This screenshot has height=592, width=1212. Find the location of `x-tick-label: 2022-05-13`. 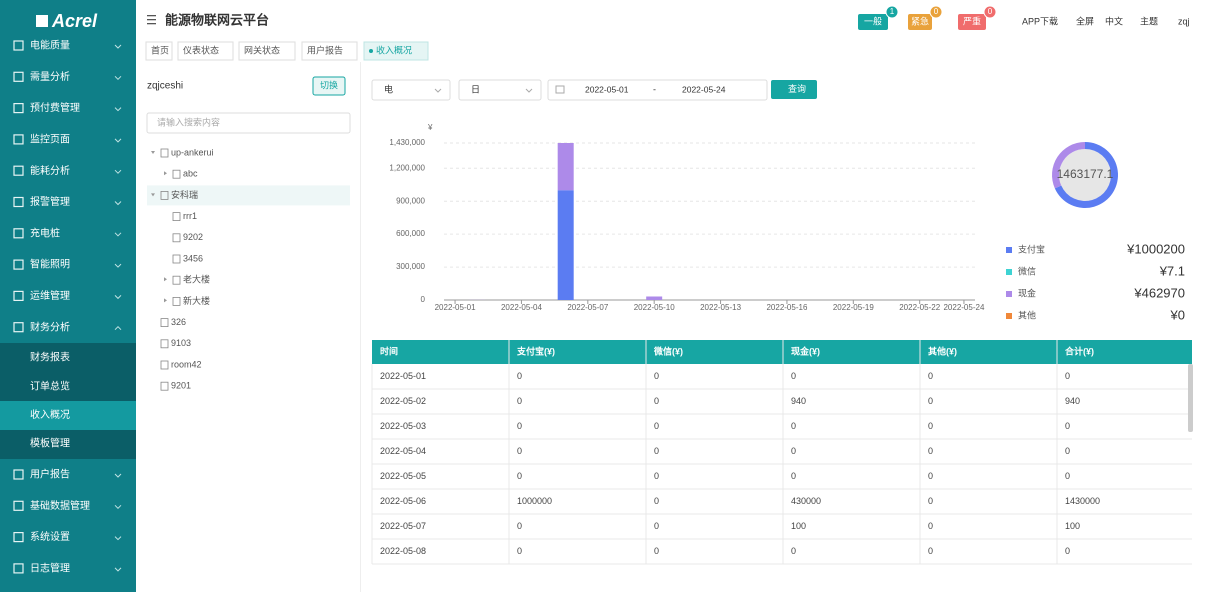

x-tick-label: 2022-05-13 is located at coordinates (720, 307).